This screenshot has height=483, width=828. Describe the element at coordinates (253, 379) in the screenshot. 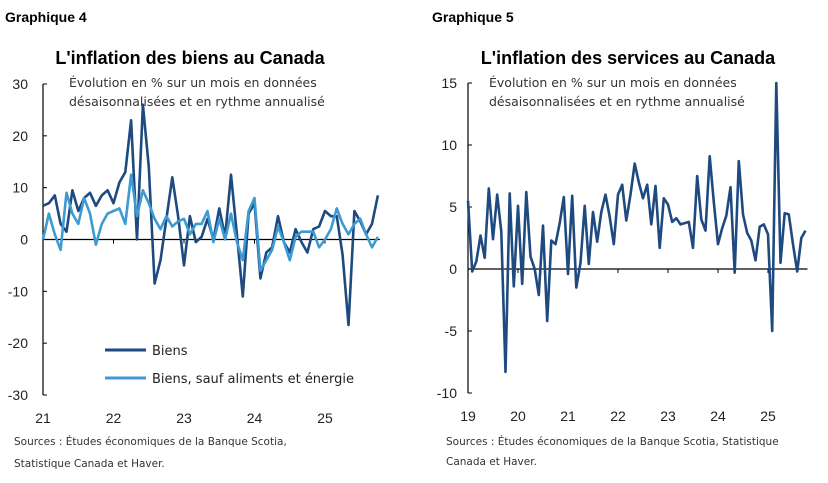

I see `legend-label-core: Biens, sauf aliments et énergie` at that location.